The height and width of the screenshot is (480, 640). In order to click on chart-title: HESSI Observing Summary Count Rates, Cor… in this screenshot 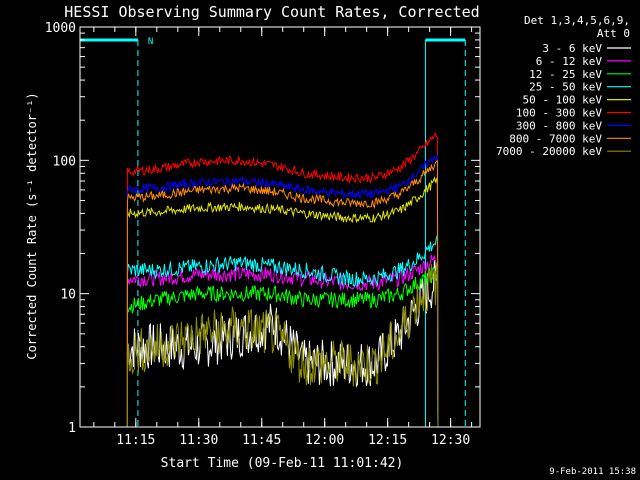, I will do `click(271, 12)`.